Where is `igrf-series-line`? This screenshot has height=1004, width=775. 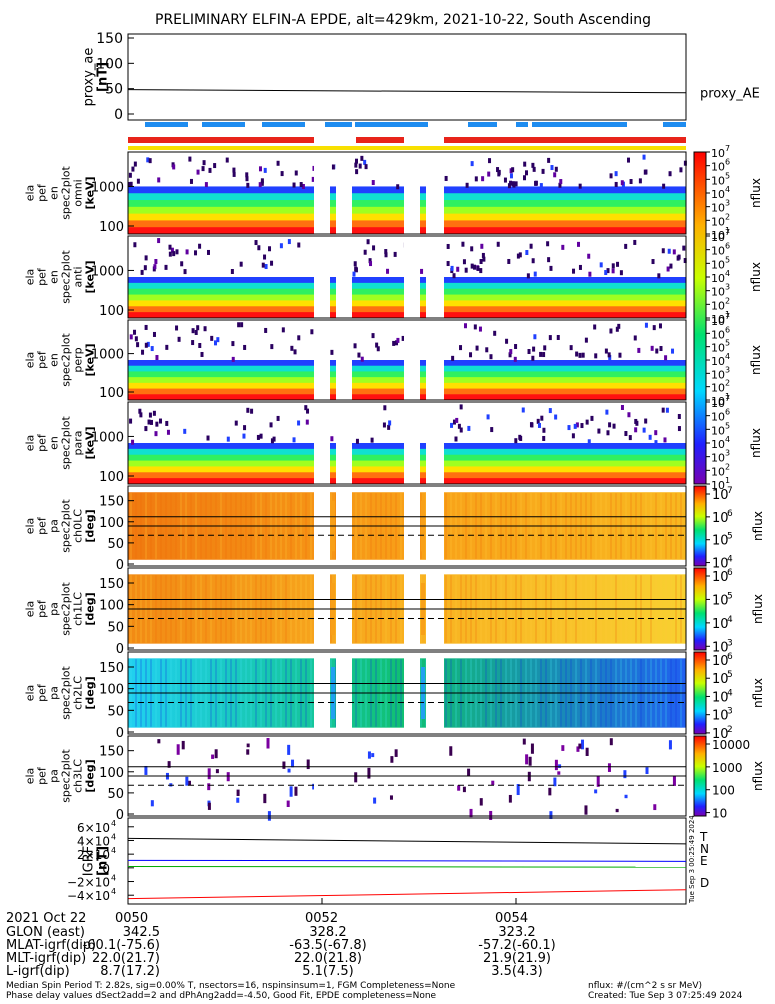 igrf-series-line is located at coordinates (407, 841).